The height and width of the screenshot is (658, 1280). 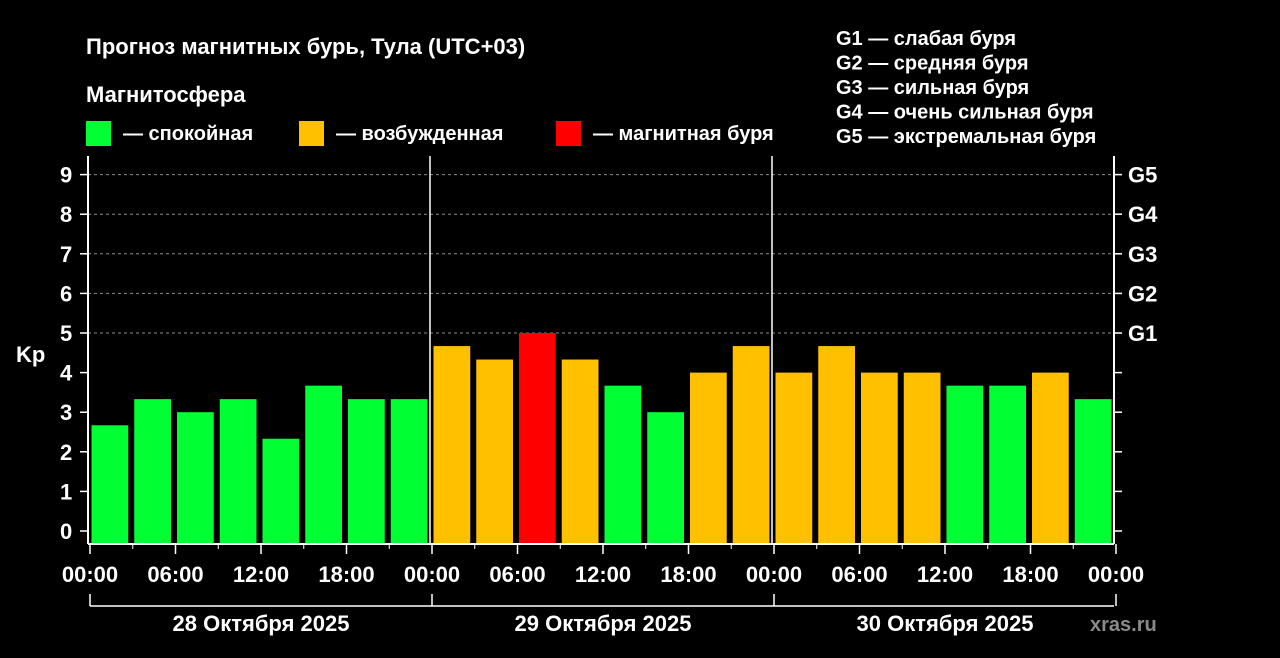 I want to click on g-legend-item: G1 — слабая буря, so click(x=926, y=39).